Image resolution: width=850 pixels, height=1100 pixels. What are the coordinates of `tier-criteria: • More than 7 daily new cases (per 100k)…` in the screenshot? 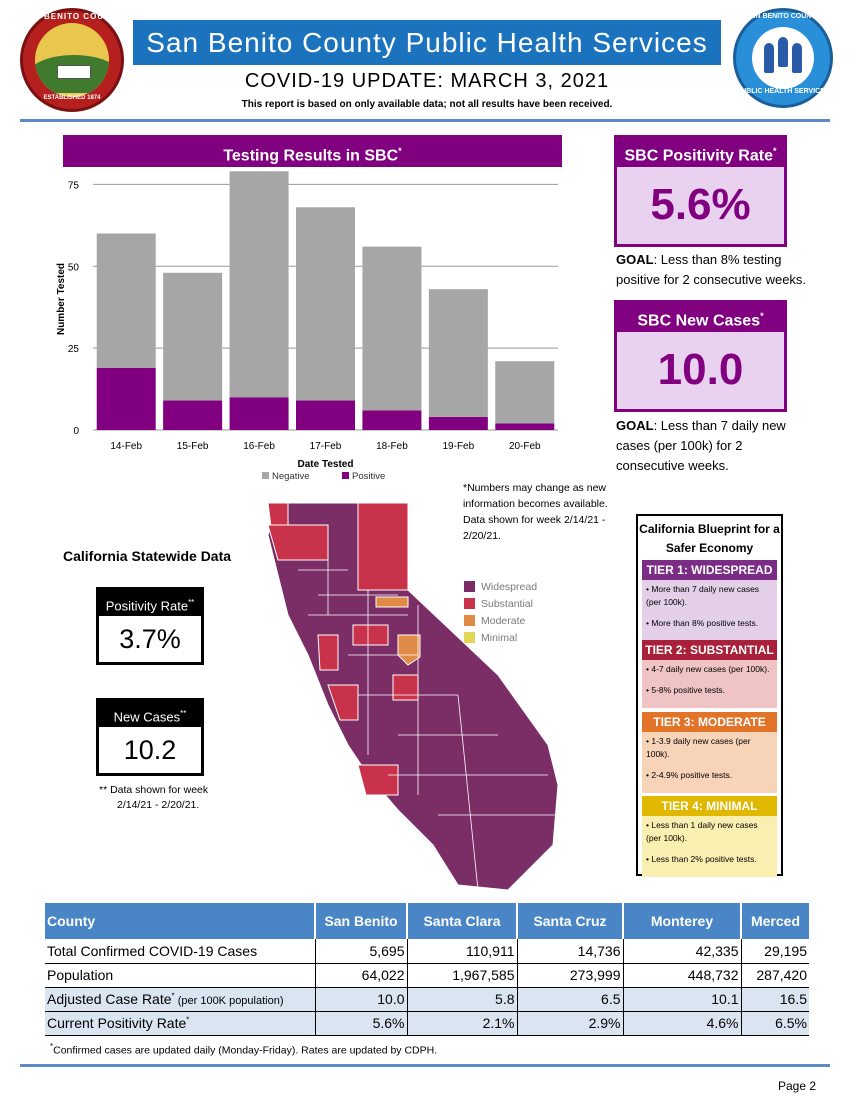 It's located at (709, 610).